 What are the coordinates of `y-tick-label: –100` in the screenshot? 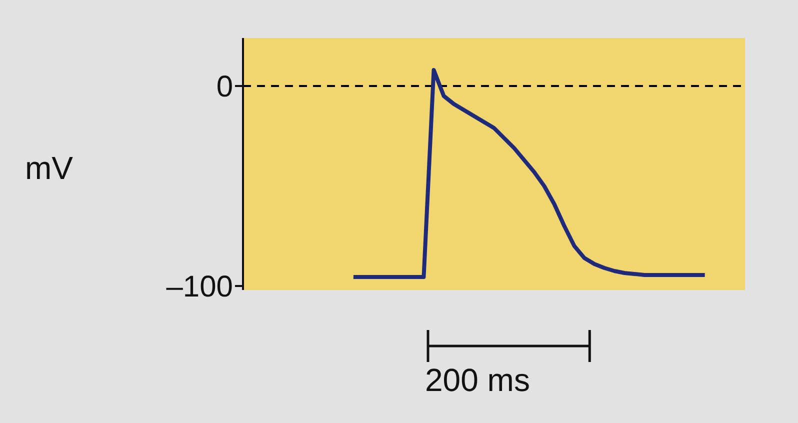 It's located at (199, 287).